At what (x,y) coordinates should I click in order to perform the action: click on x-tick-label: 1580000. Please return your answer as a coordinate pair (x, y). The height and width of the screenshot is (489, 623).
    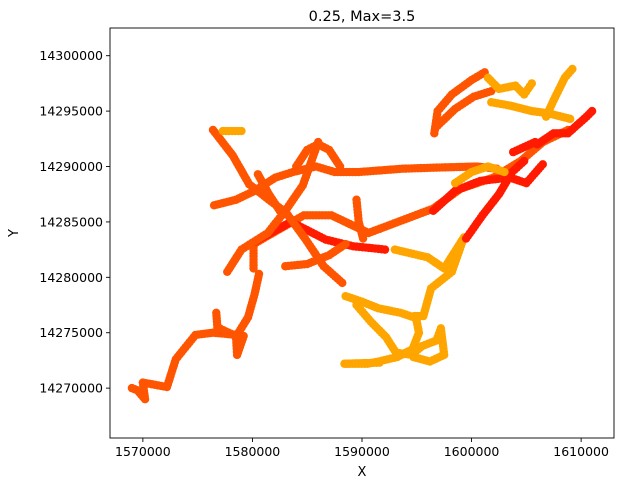
    Looking at the image, I should click on (253, 451).